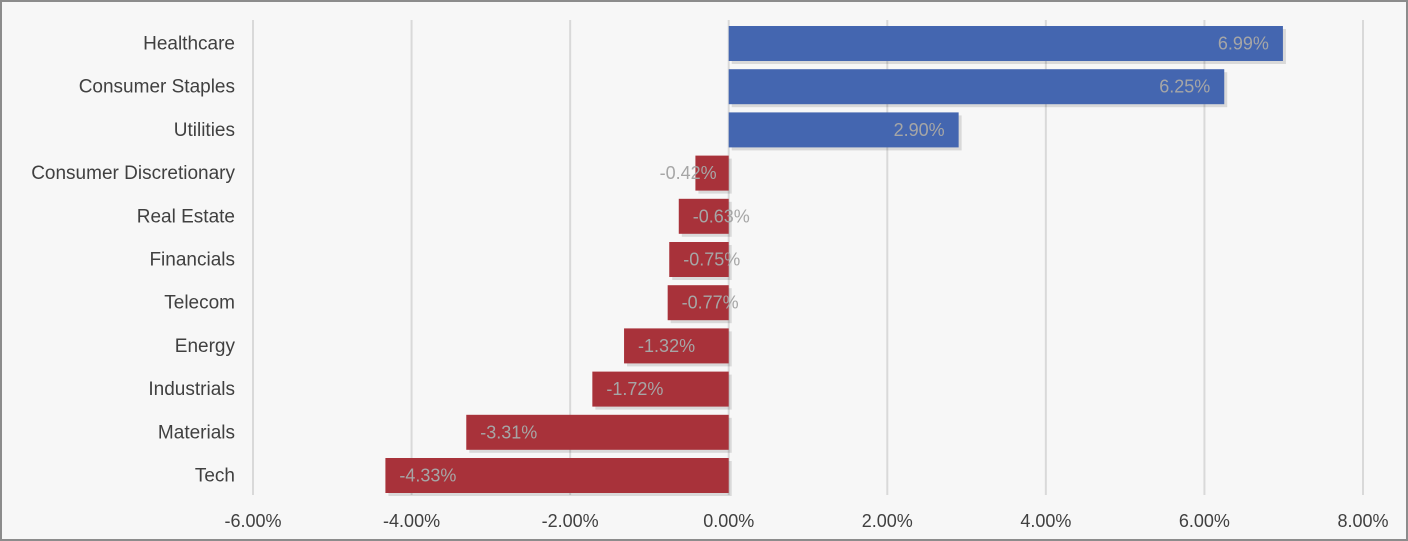 This screenshot has width=1408, height=541. I want to click on data-label: -1.72%, so click(634, 389).